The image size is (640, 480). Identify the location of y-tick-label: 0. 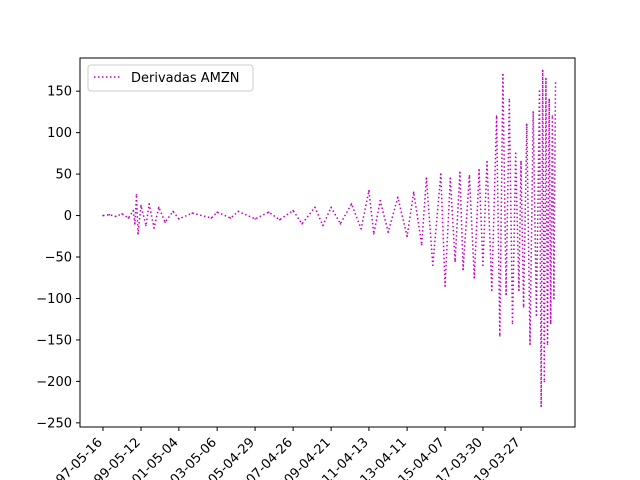
(68, 216).